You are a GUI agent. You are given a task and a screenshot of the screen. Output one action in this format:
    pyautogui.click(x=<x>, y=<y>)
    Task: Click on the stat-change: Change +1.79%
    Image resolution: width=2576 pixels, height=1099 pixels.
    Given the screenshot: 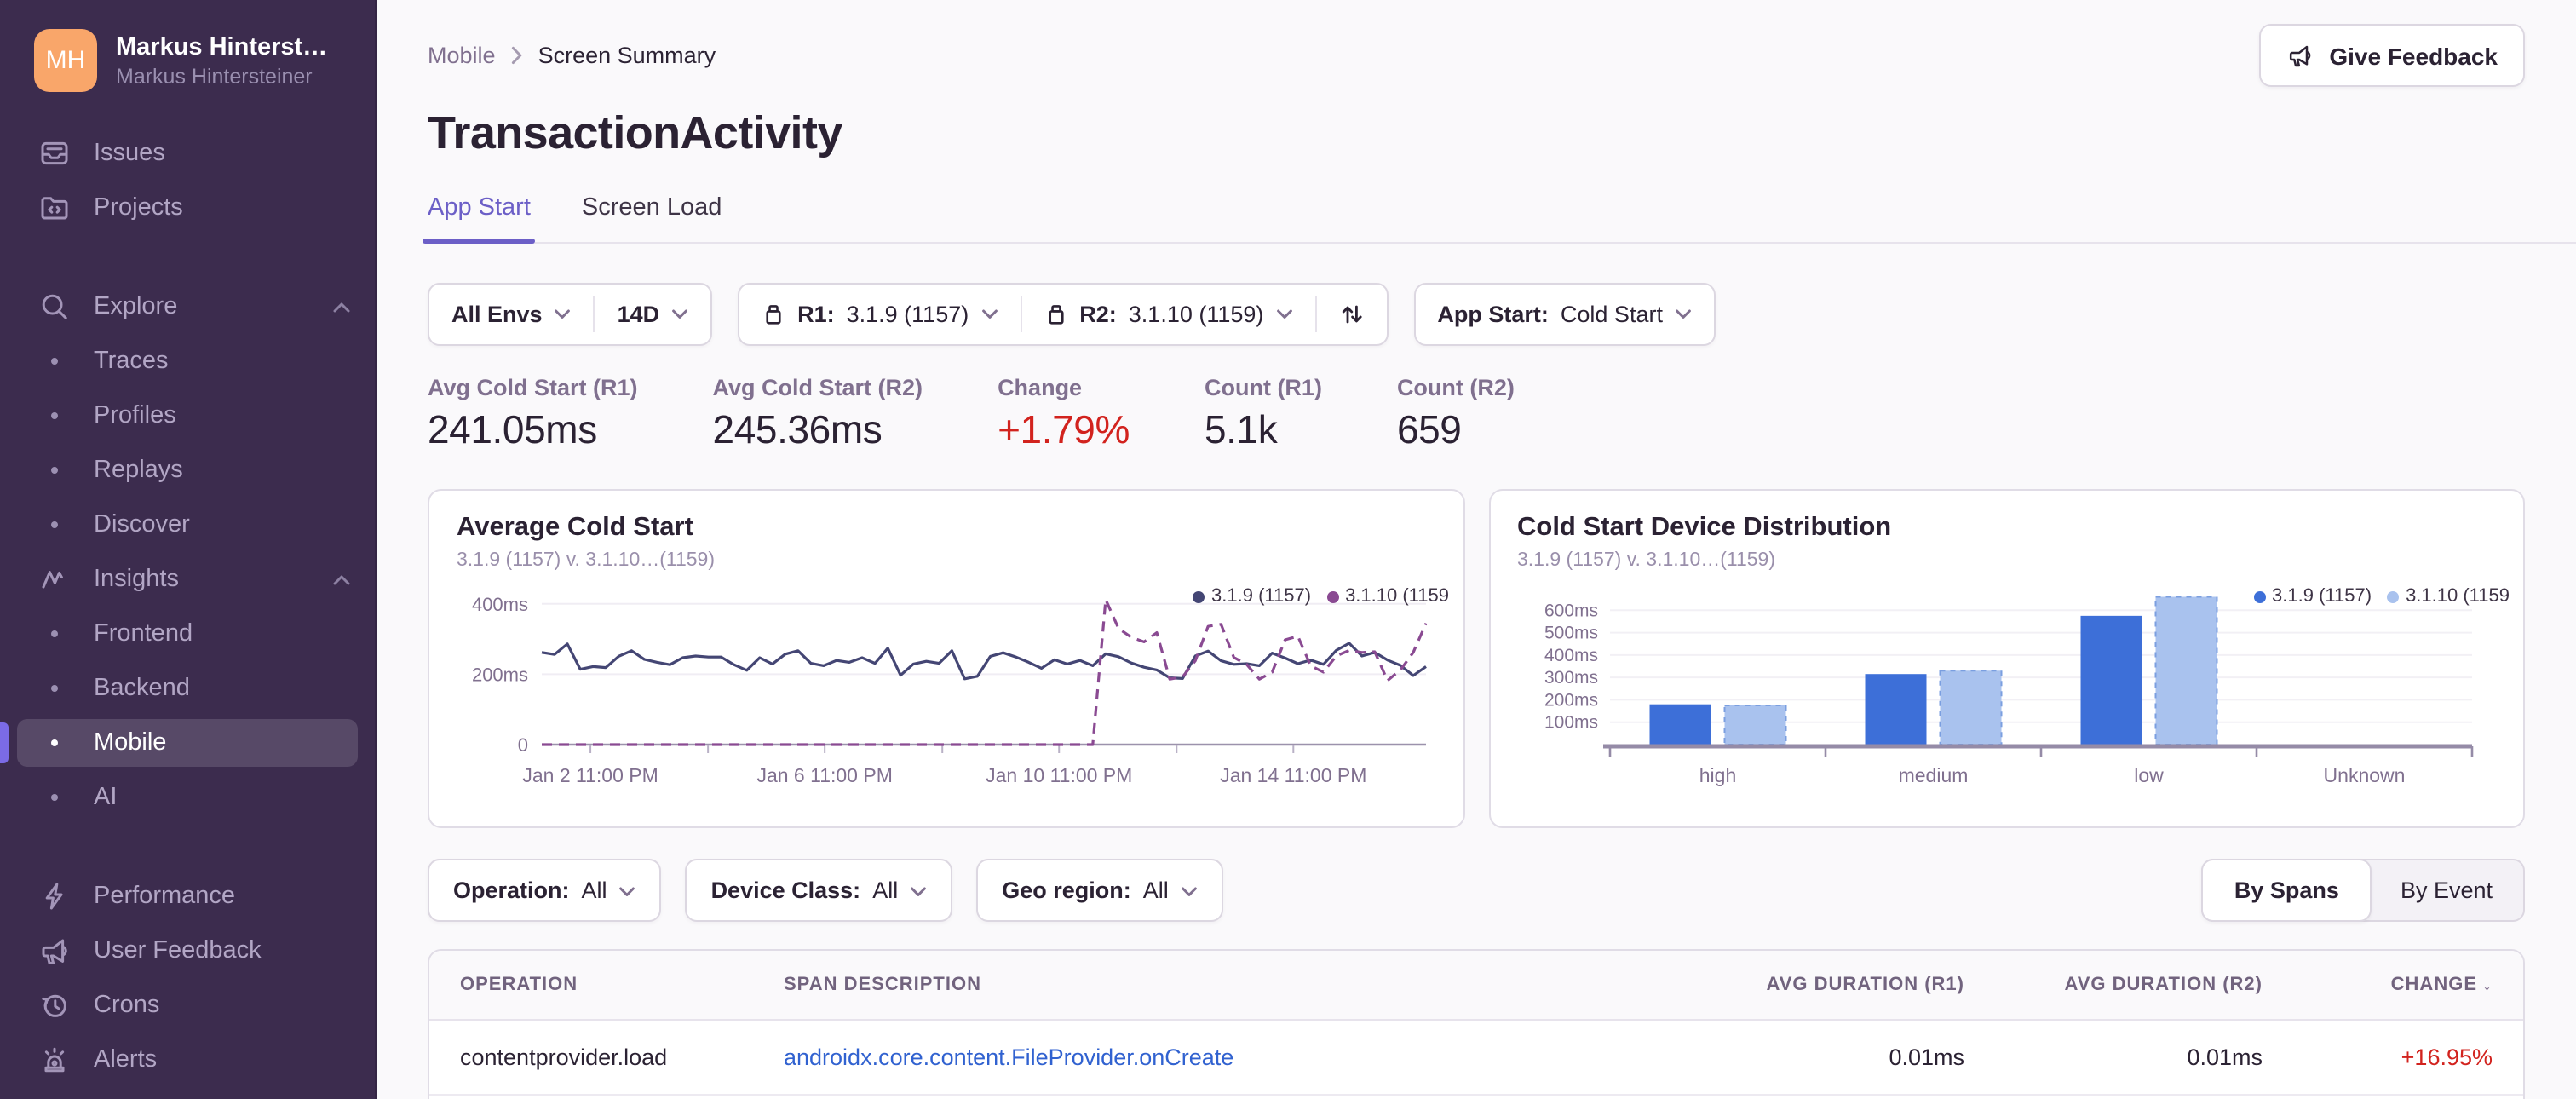 What is the action you would take?
    pyautogui.click(x=1064, y=414)
    